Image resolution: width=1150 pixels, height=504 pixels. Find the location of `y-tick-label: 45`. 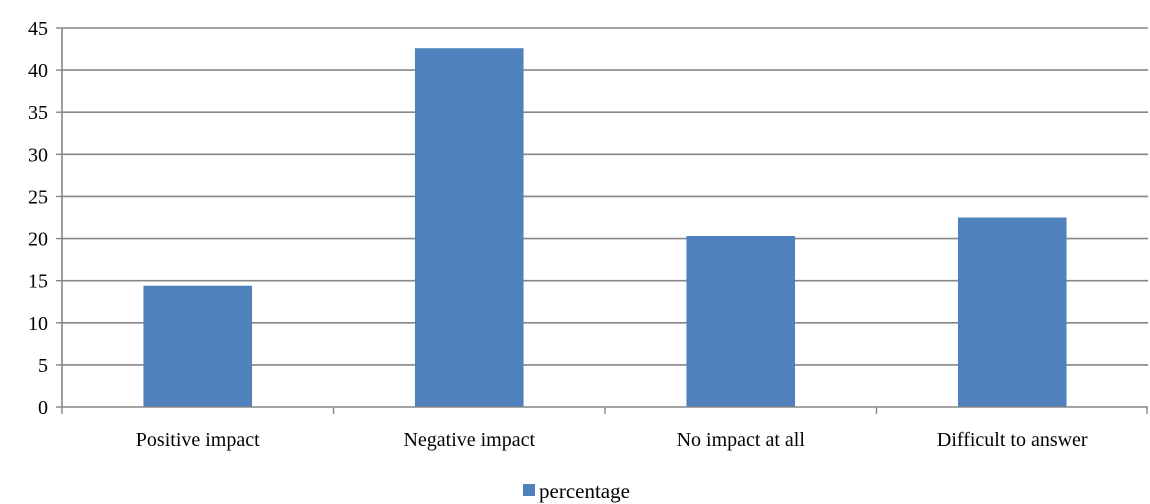

y-tick-label: 45 is located at coordinates (38, 29).